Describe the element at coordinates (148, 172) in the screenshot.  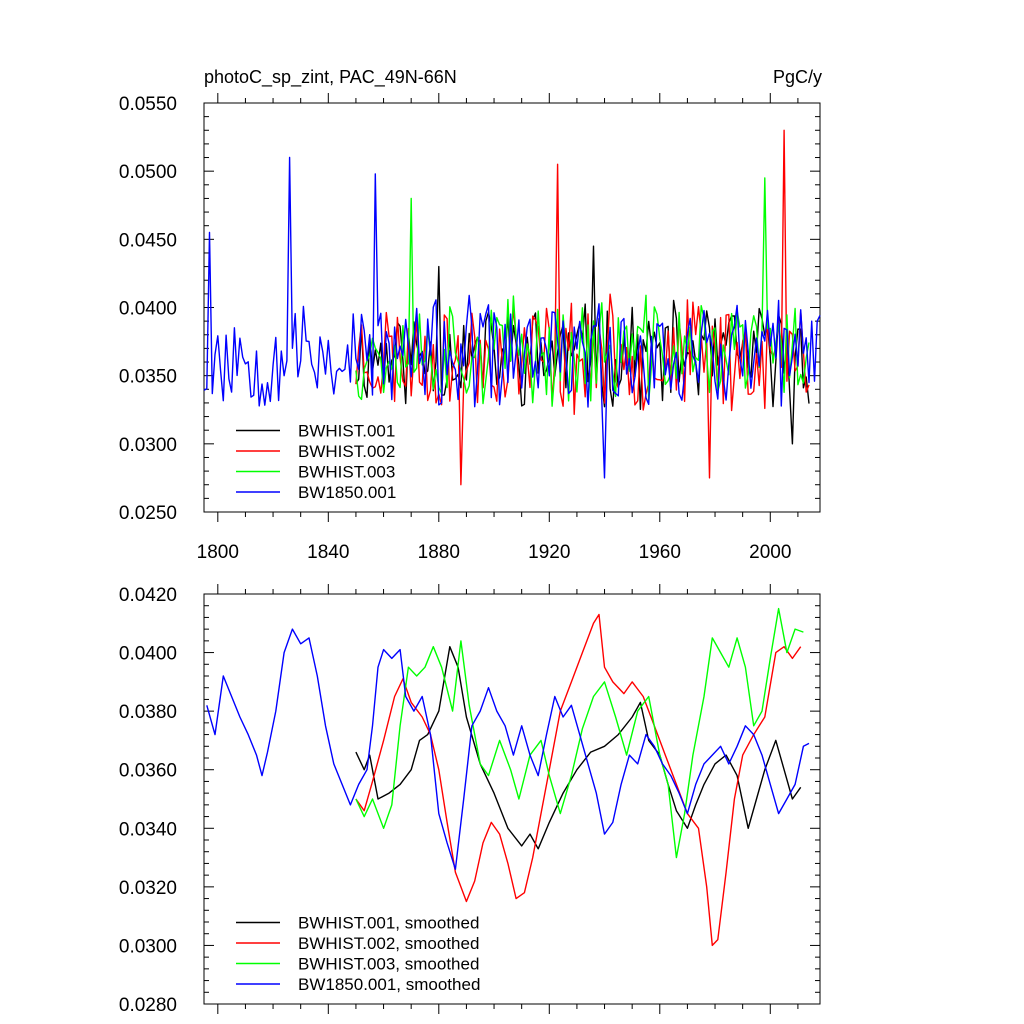
I see `y-tick-label: 0.0500` at that location.